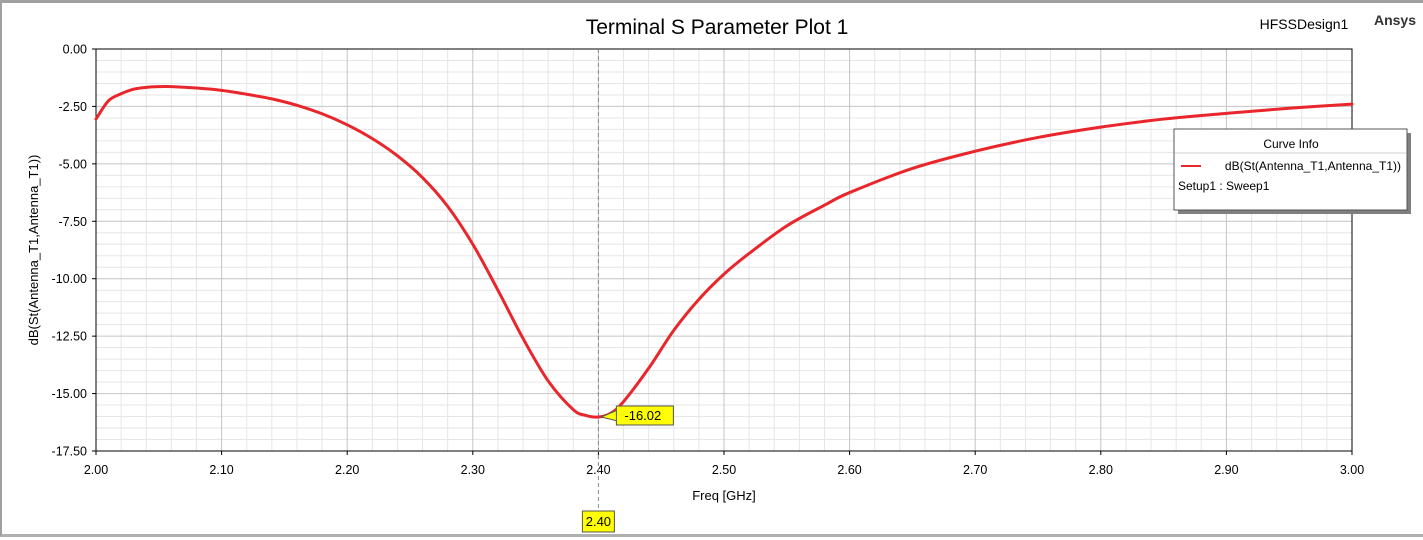  Describe the element at coordinates (221, 470) in the screenshot. I see `x-tick-label: 2.10` at that location.